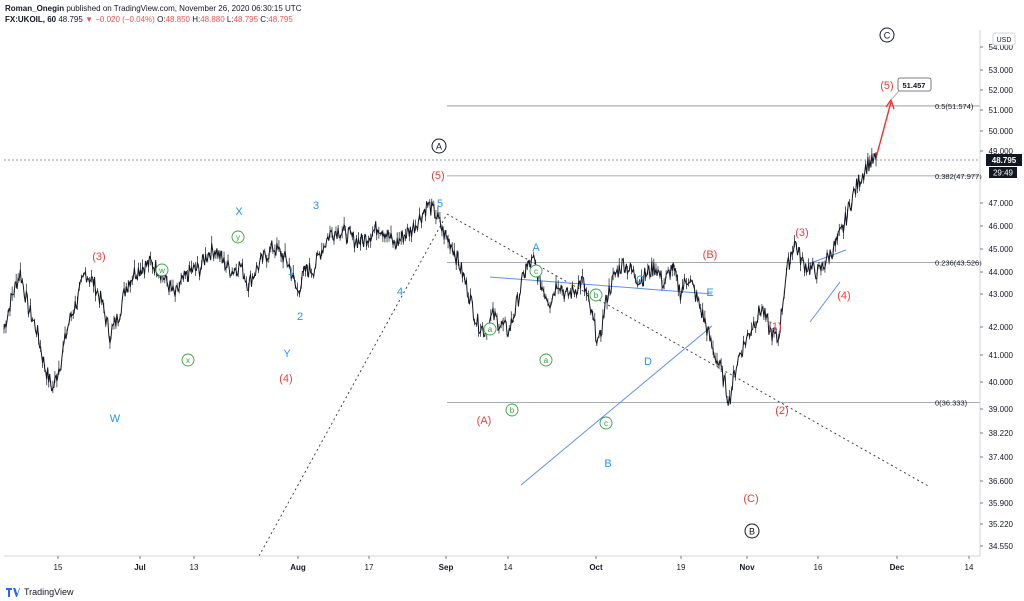  Describe the element at coordinates (1001, 226) in the screenshot. I see `price-tick-label: 46.000` at that location.